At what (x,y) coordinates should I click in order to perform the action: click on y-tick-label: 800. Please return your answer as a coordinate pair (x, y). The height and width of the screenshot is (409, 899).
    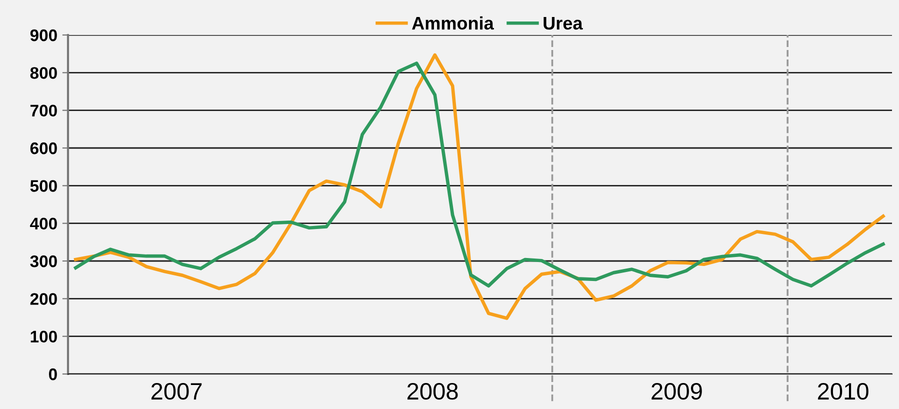
    Looking at the image, I should click on (43, 73).